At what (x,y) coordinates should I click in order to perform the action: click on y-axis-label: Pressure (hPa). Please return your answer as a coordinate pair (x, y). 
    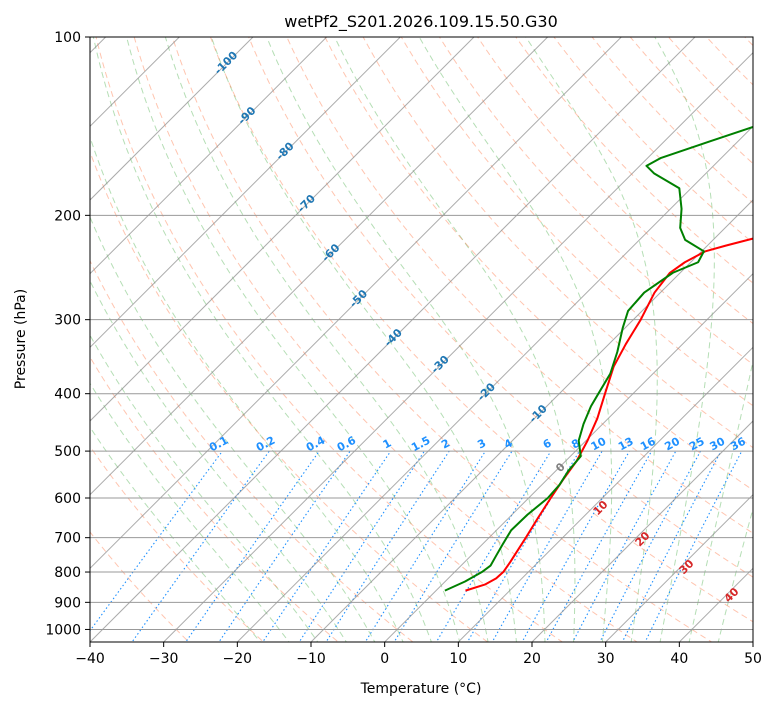
    Looking at the image, I should click on (21, 339).